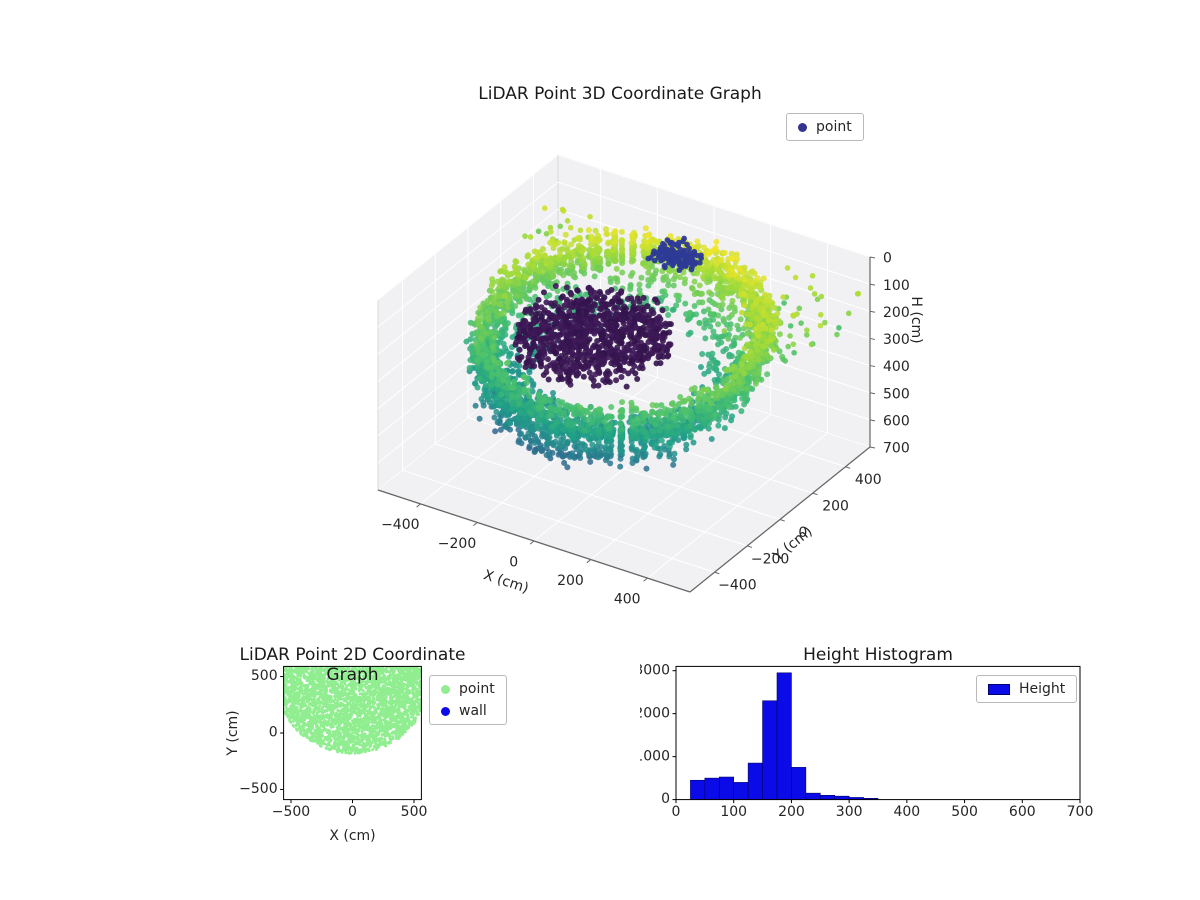 The height and width of the screenshot is (900, 1200). Describe the element at coordinates (352, 665) in the screenshot. I see `plot2d-title: LiDAR Point 2D Coordinate Graph` at that location.